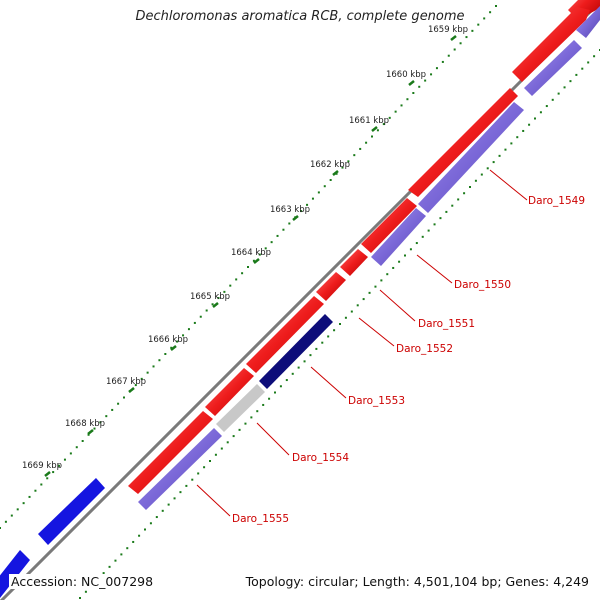 The image size is (600, 600). I want to click on gene-reverse-topright, so click(588, 22).